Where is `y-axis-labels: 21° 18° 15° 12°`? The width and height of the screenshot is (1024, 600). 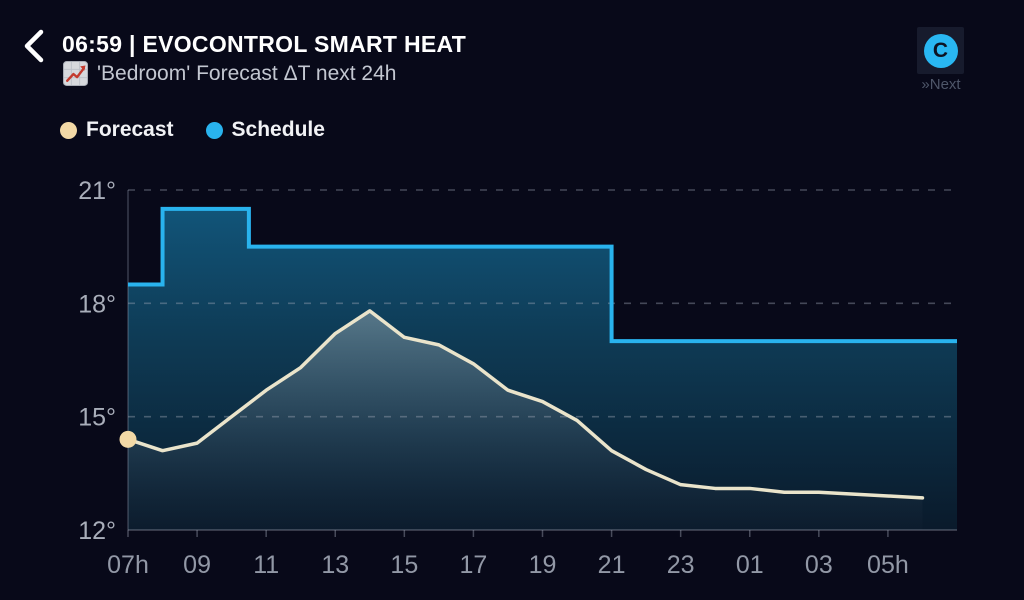
y-axis-labels: 21° 18° 15° 12° is located at coordinates (97, 361).